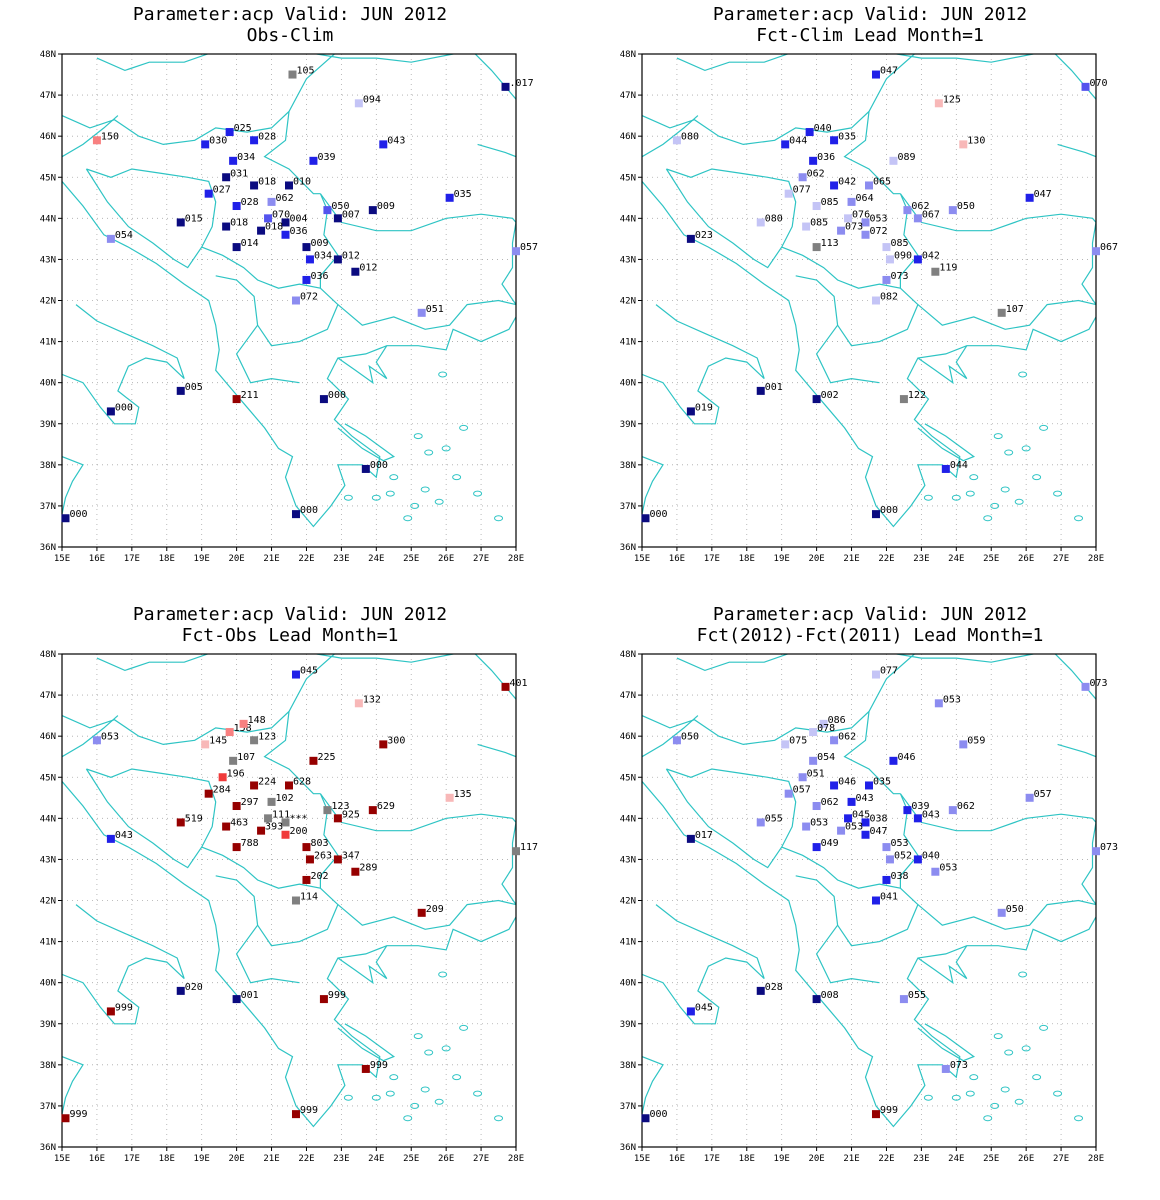 Image resolution: width=1160 pixels, height=1200 pixels. What do you see at coordinates (802, 190) in the screenshot?
I see `station-value-label: 077` at bounding box center [802, 190].